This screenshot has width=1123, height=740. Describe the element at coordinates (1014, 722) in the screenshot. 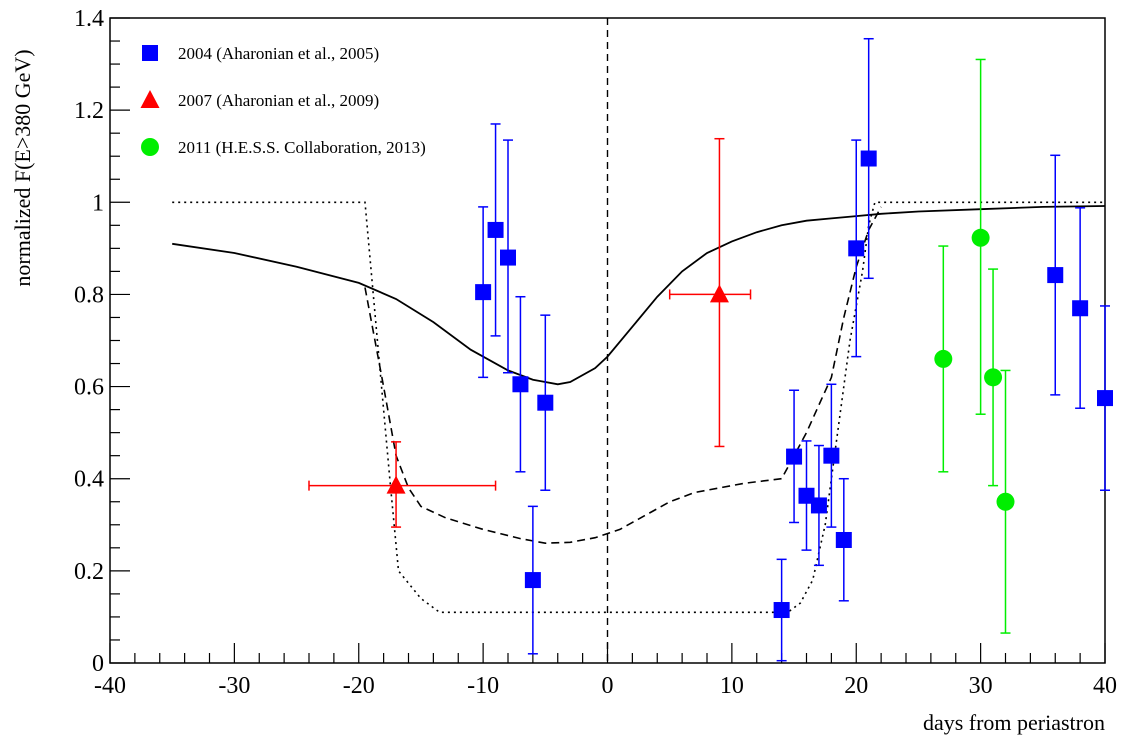

I see `x-axis-label: days from periastron` at that location.